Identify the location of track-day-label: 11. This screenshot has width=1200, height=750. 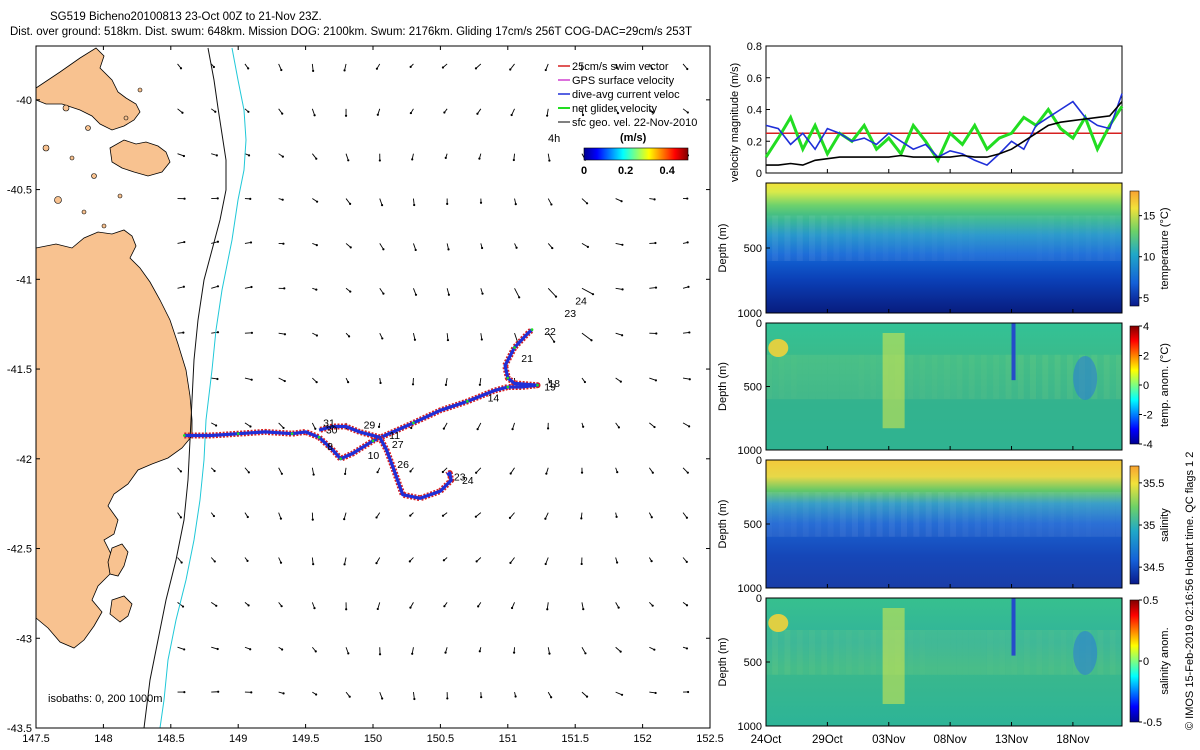
(394, 436).